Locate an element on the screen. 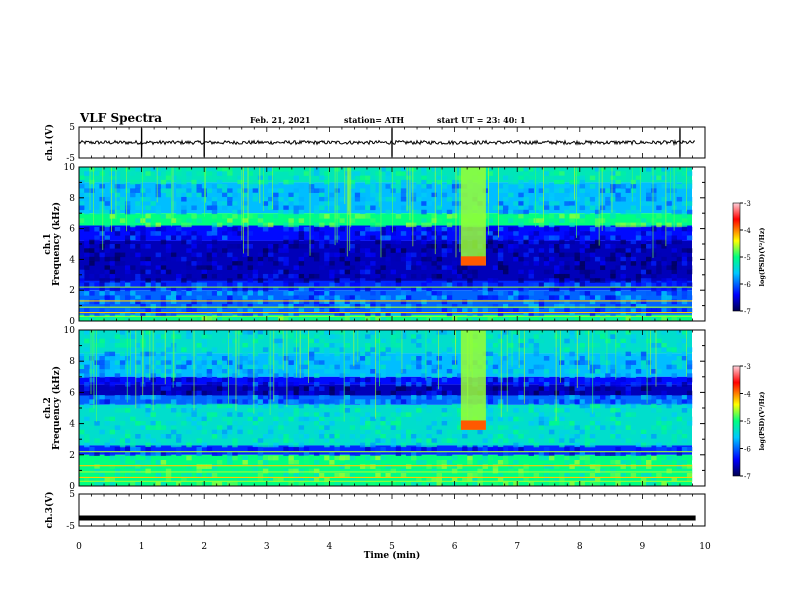 The height and width of the screenshot is (612, 792). emission-event is located at coordinates (473, 216).